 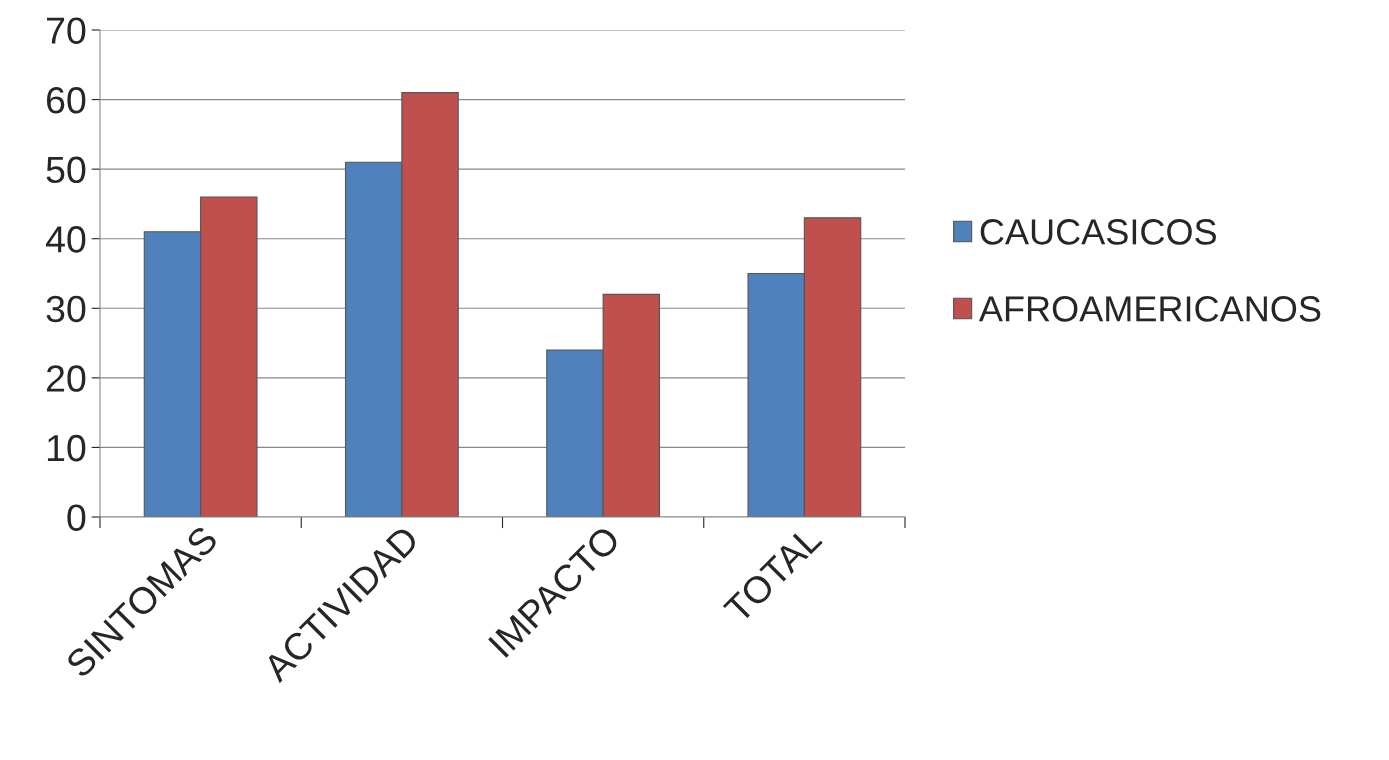 I want to click on y-tick-label: 10, so click(x=66, y=448).